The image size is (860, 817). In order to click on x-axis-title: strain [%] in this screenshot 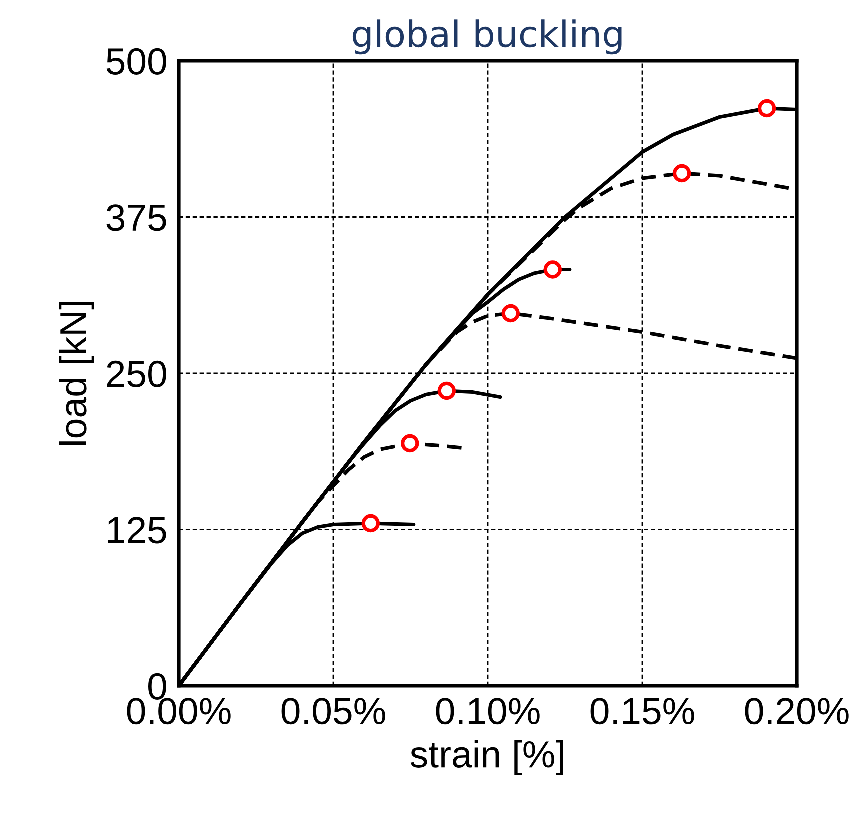, I will do `click(487, 758)`.